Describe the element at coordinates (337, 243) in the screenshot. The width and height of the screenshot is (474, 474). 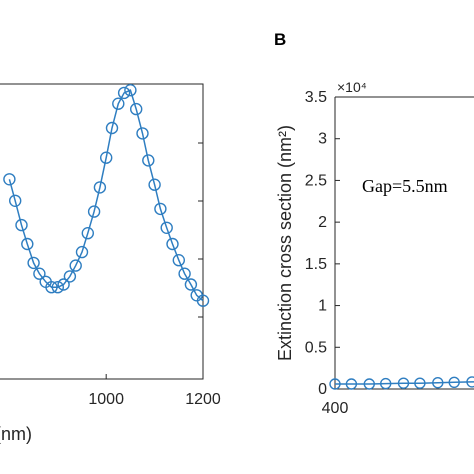
I see `panel-b-y-ticks` at that location.